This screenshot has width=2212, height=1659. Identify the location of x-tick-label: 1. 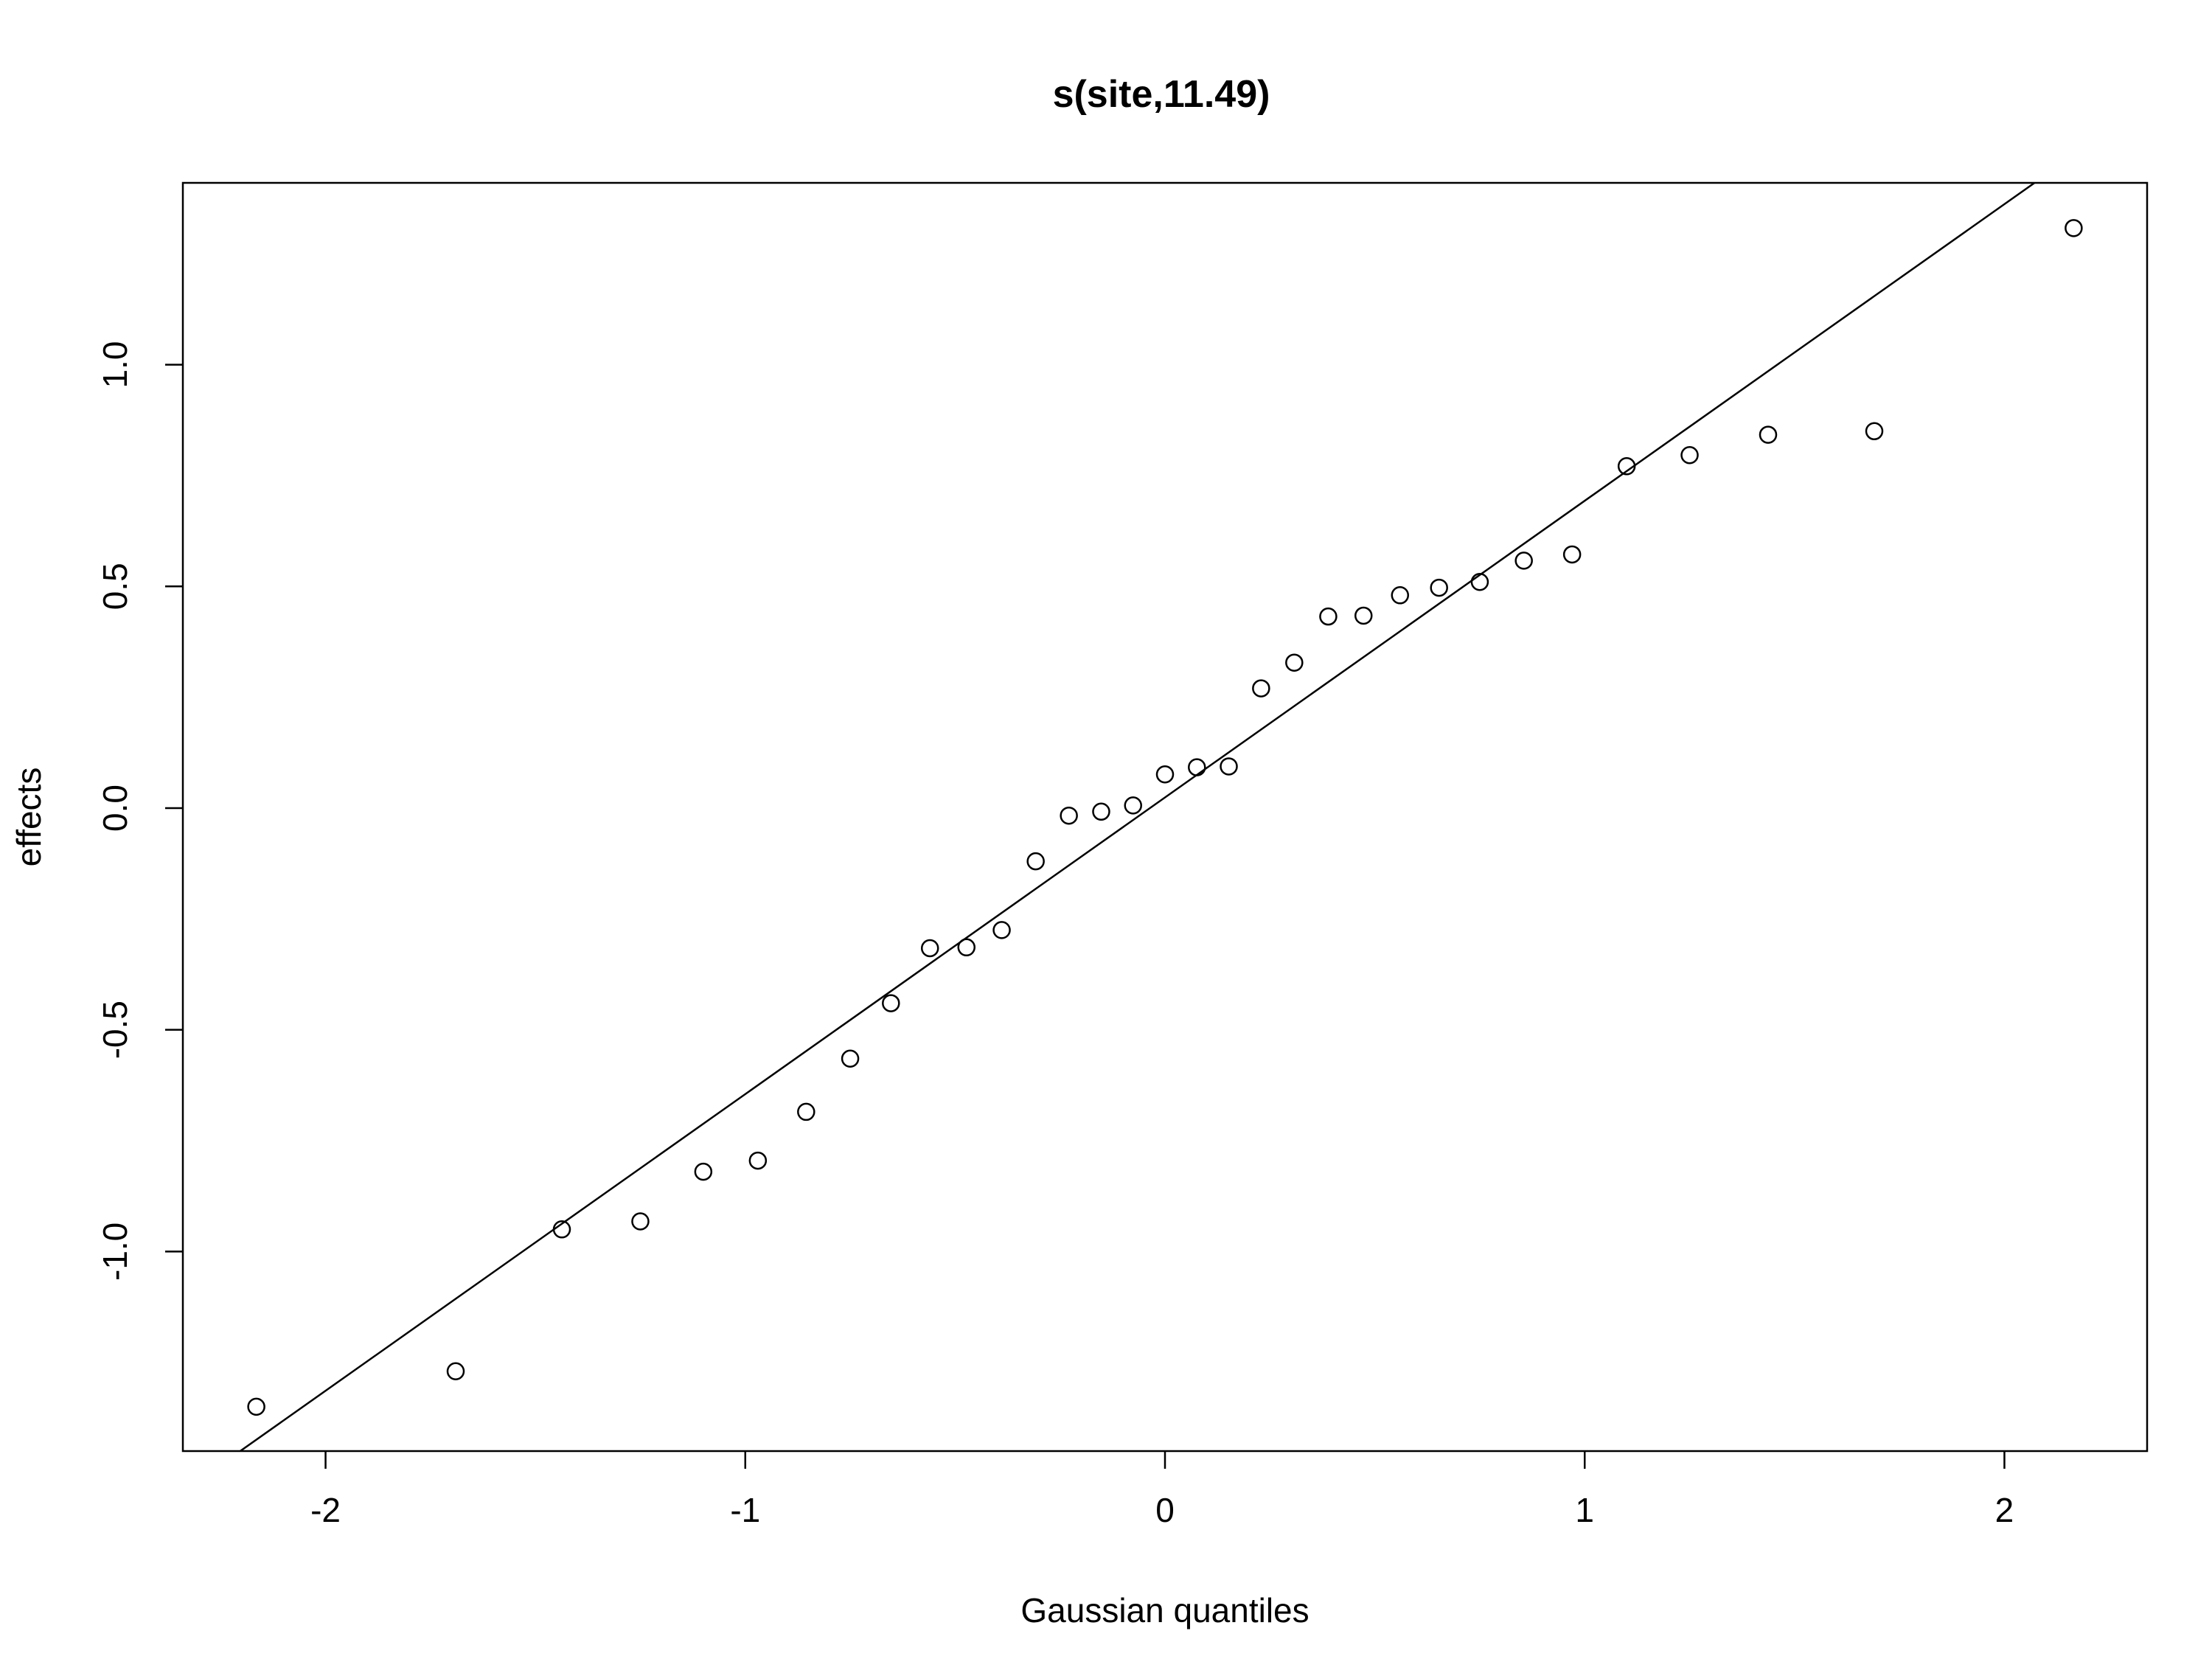
(1584, 1510).